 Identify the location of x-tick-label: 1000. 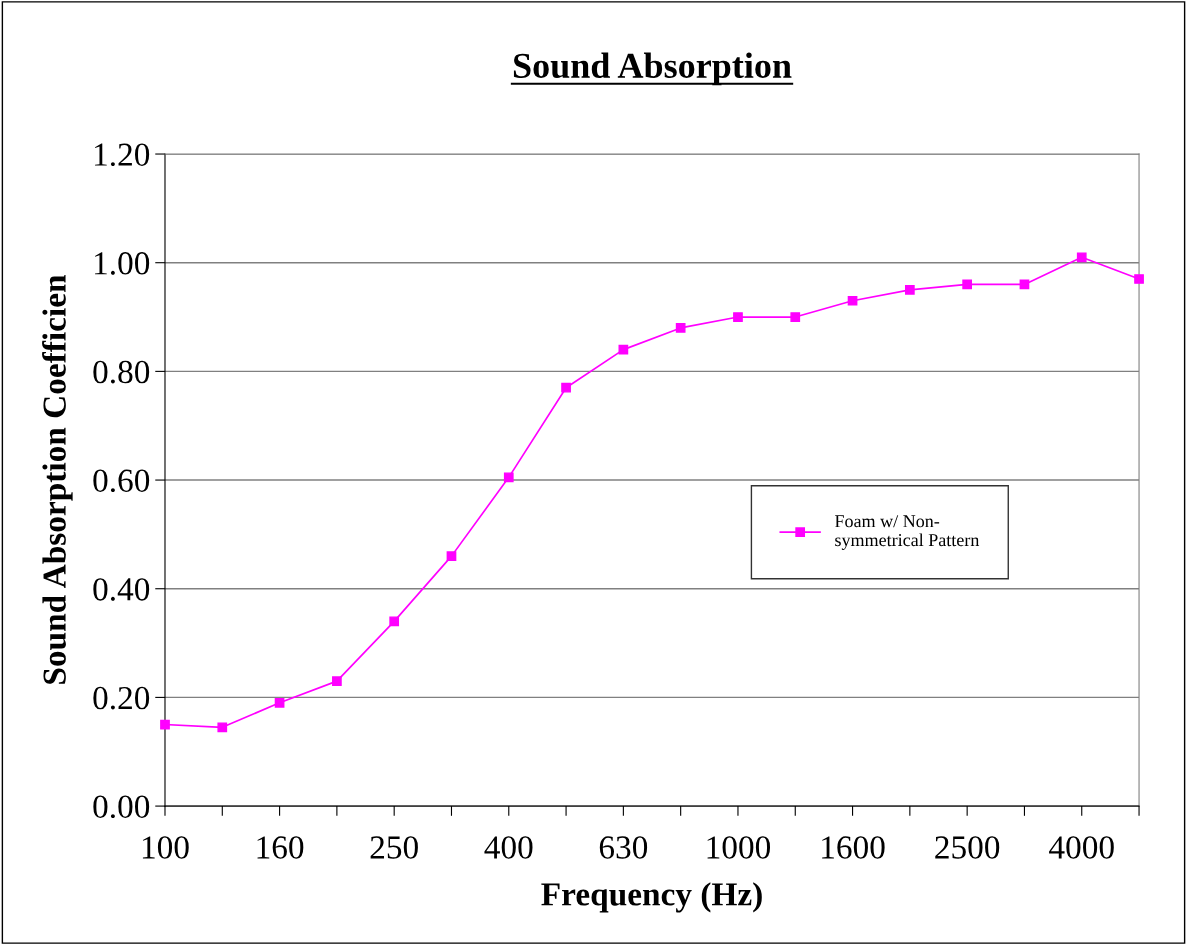
(739, 847).